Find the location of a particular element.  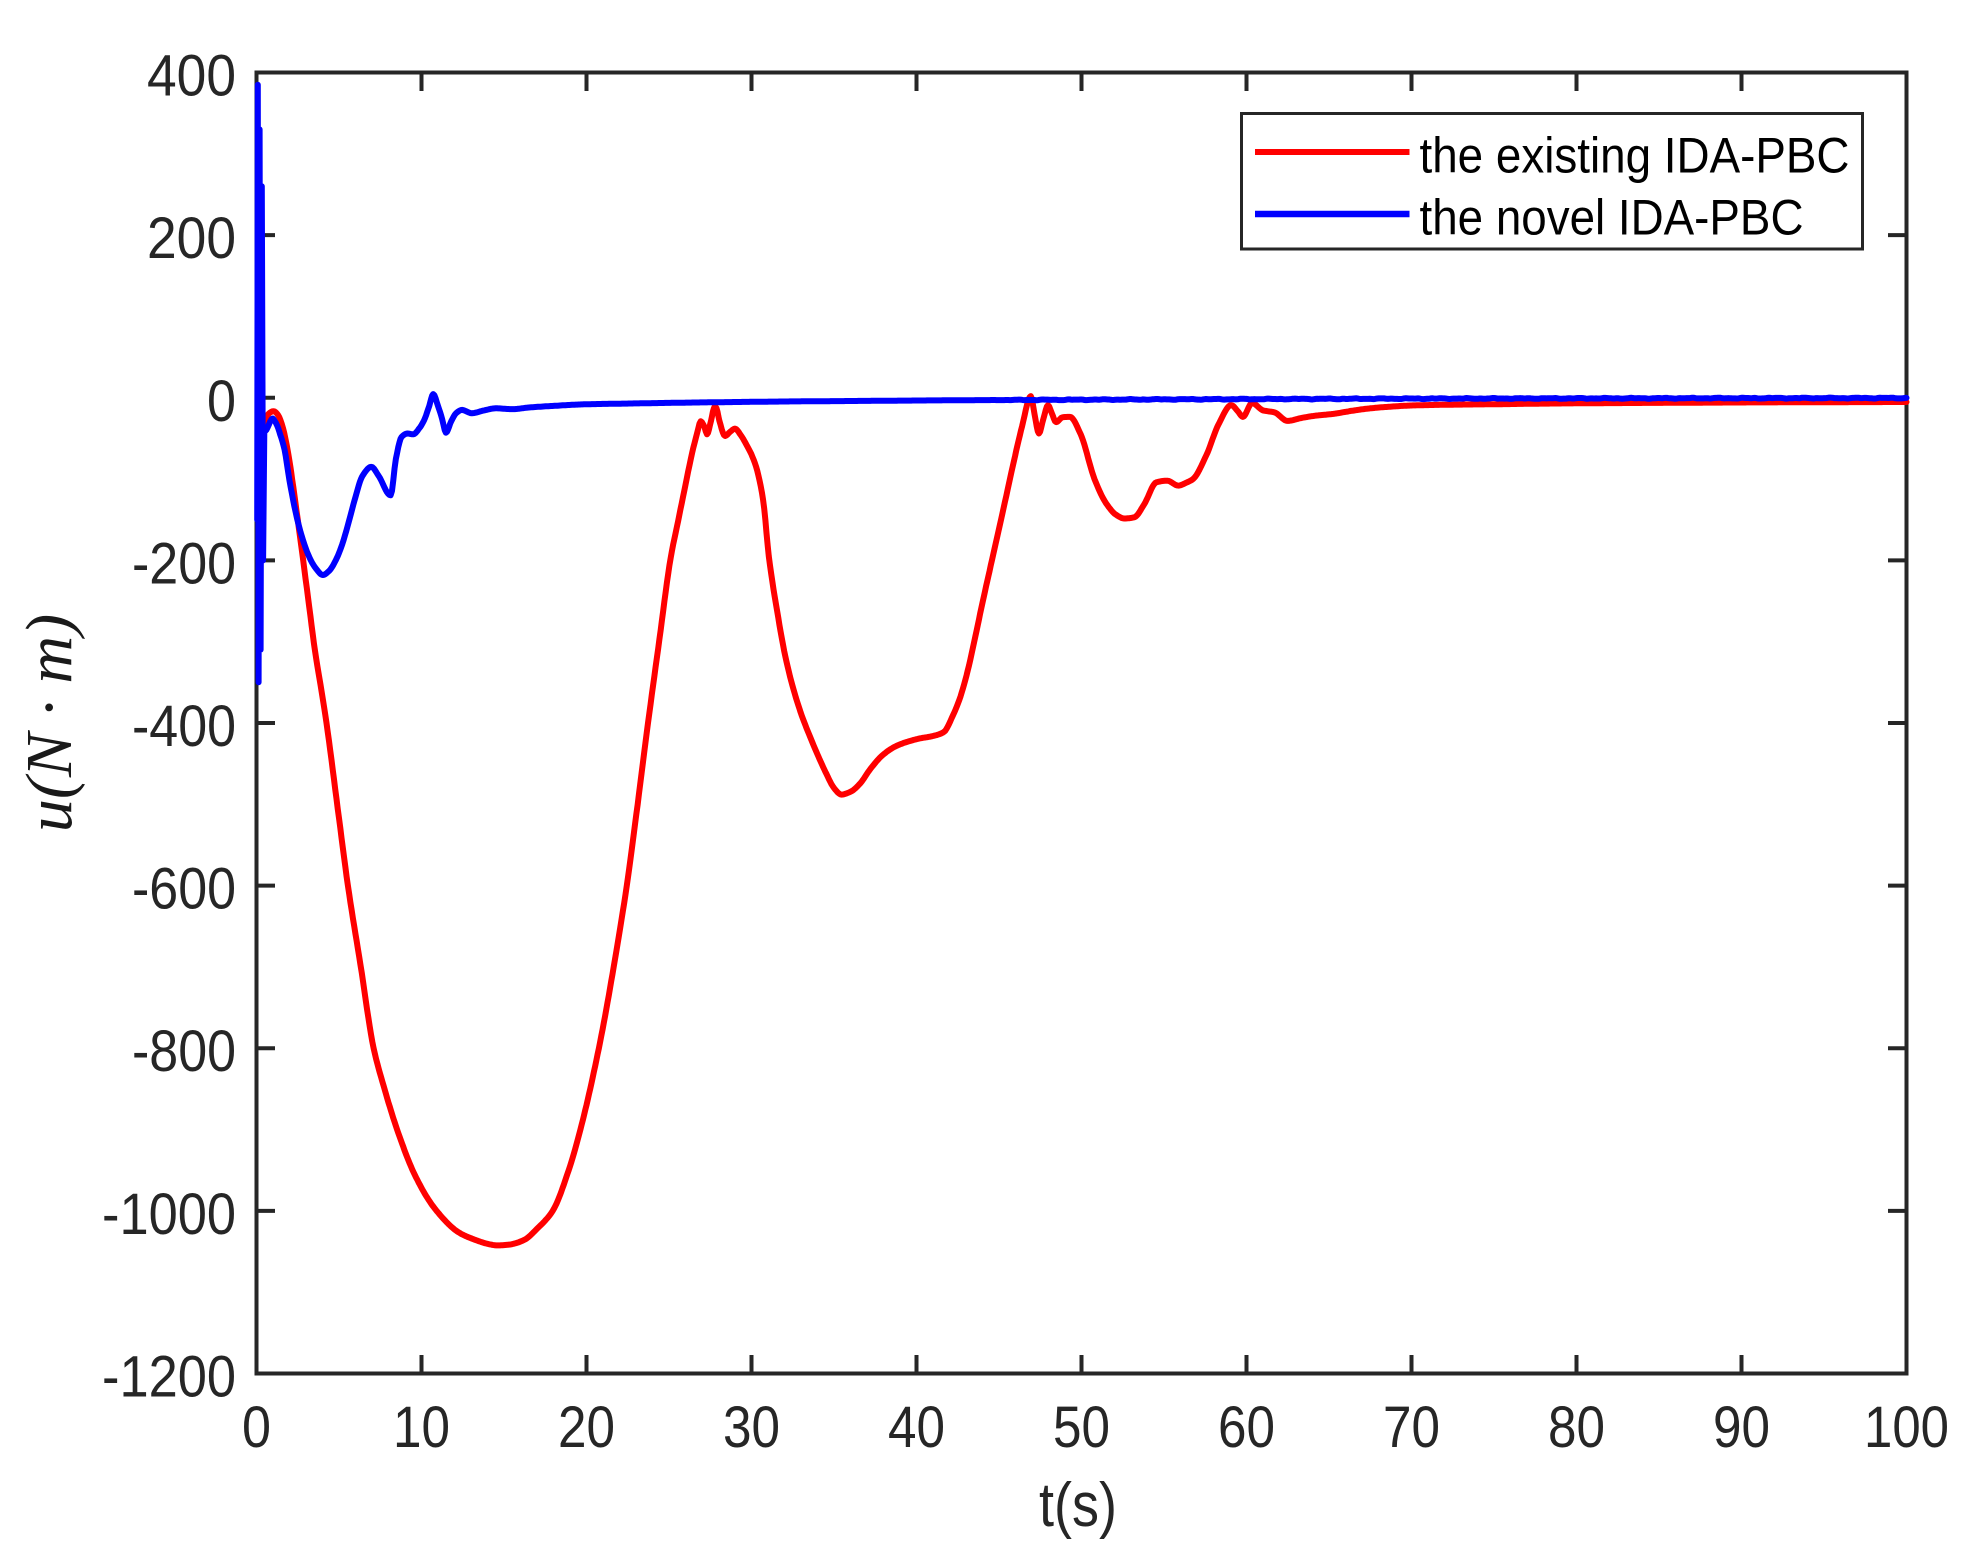

svg-text: 100 is located at coordinates (1906, 1427).